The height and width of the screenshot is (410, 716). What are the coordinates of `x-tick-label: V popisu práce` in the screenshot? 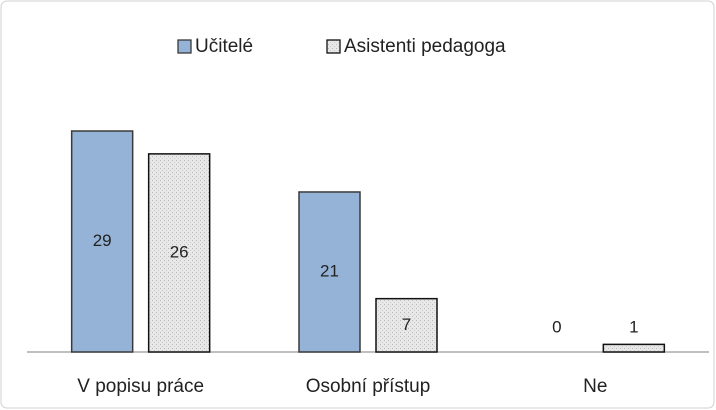 It's located at (140, 386).